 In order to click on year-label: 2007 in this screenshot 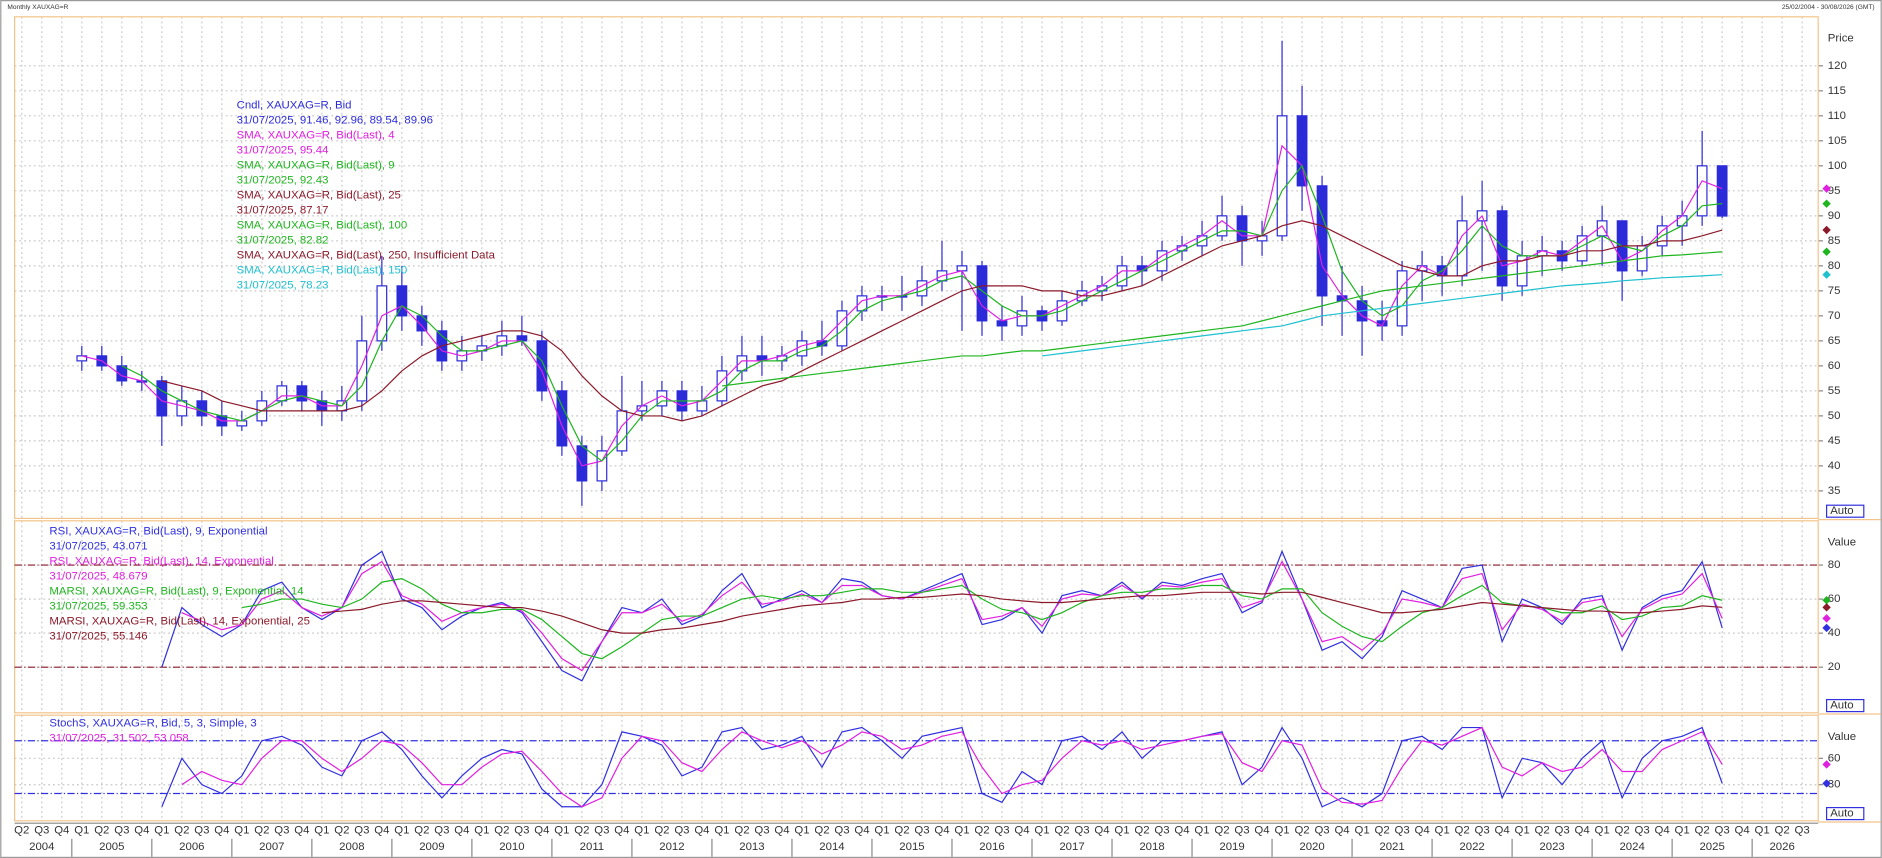, I will do `click(271, 847)`.